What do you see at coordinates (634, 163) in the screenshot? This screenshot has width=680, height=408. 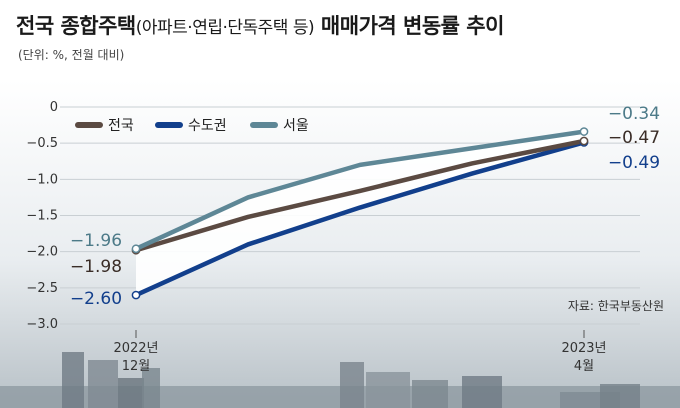 I see `data-label: −0.49` at bounding box center [634, 163].